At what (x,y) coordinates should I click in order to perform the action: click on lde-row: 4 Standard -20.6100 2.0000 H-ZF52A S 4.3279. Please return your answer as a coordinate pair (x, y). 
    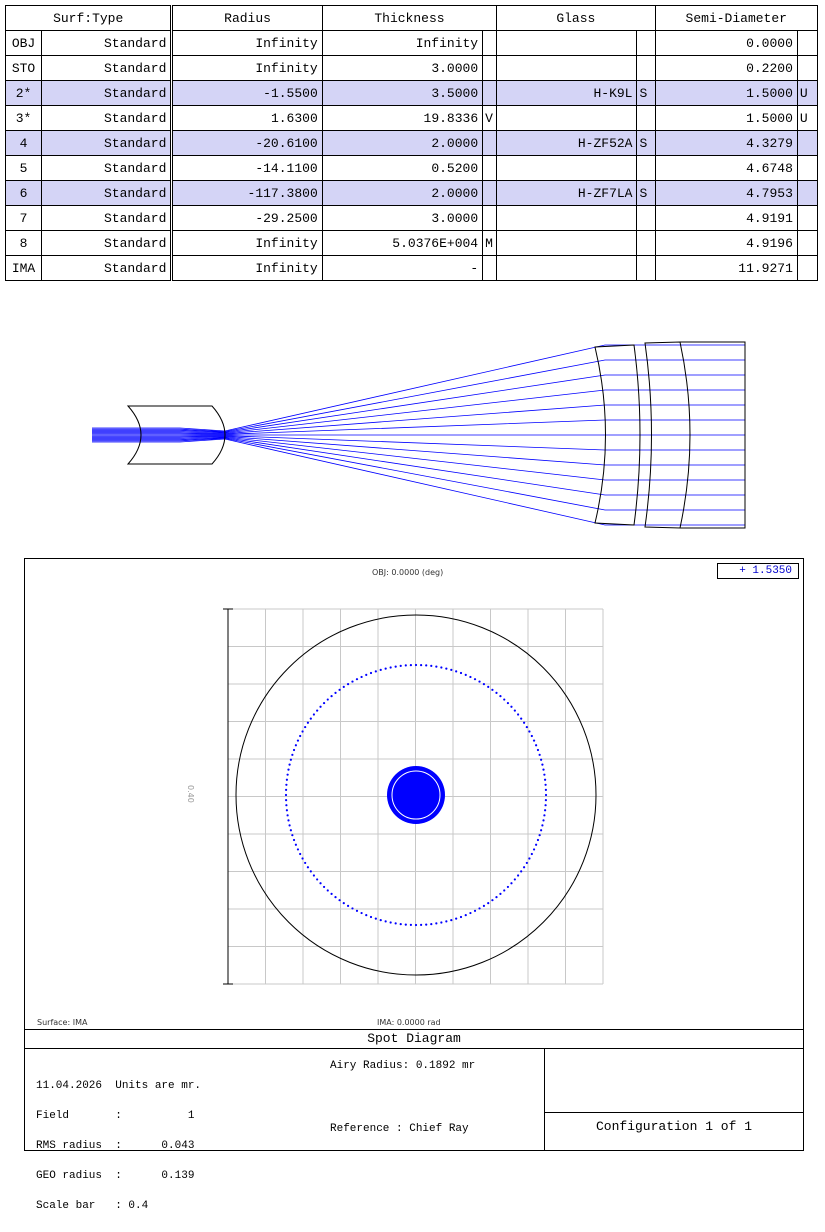
    Looking at the image, I should click on (411, 143).